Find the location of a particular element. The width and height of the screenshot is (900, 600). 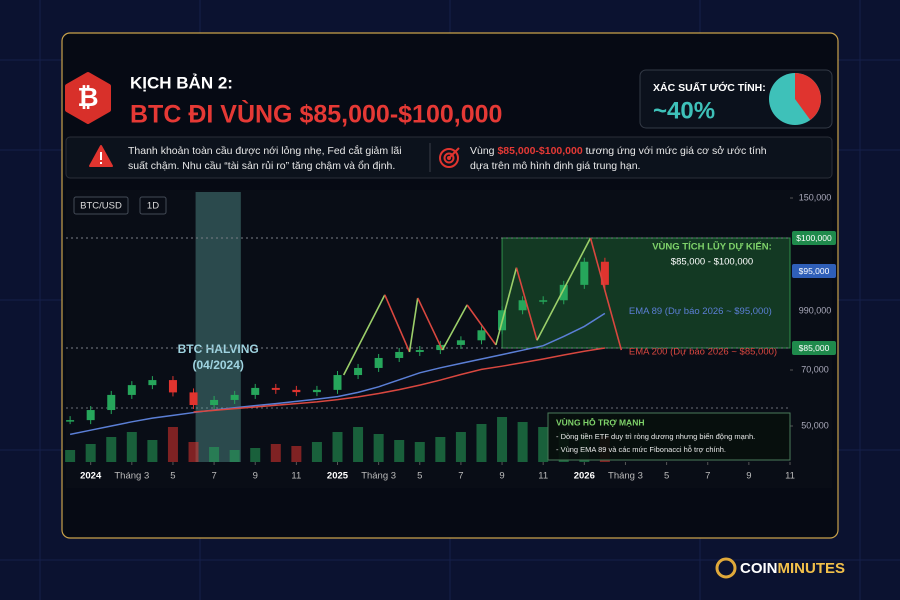

brand: COINMINUTES is located at coordinates (792, 568).